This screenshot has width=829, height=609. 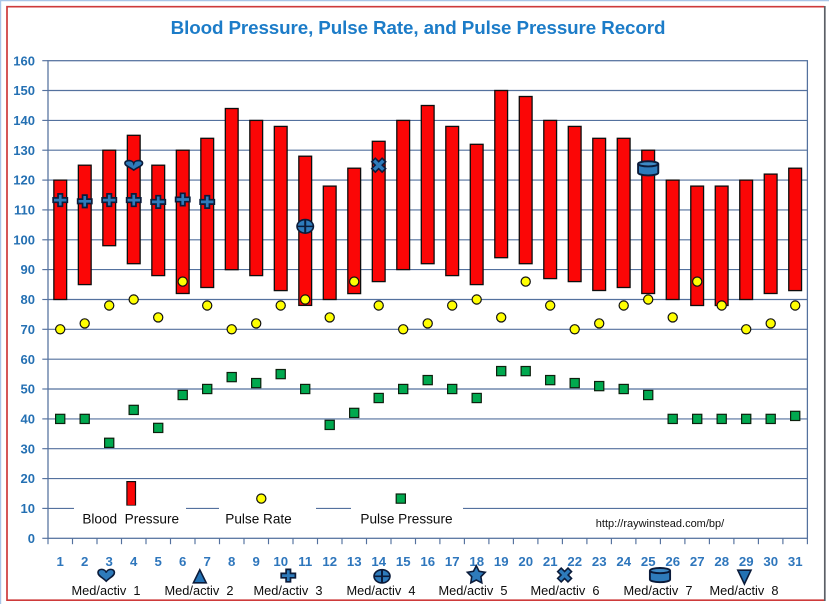 I want to click on svg-text: 29, so click(x=746, y=561).